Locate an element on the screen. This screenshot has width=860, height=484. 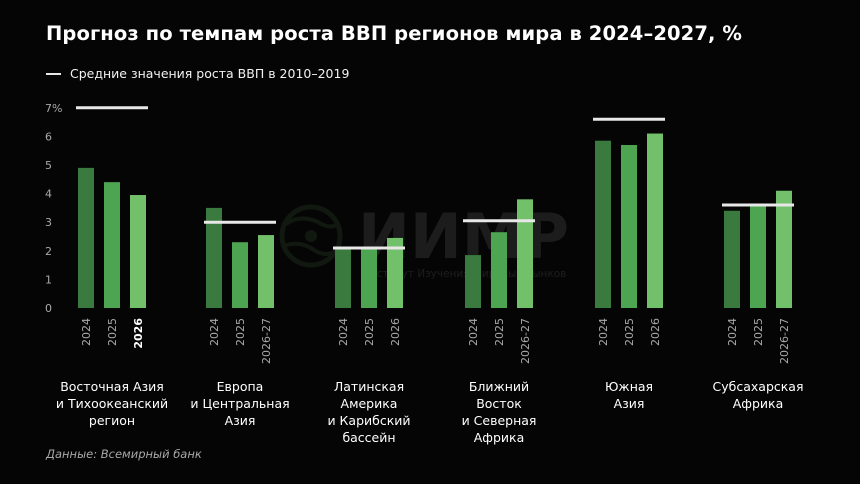
group-label: Ближний Восток и Северная Африка is located at coordinates (499, 412).